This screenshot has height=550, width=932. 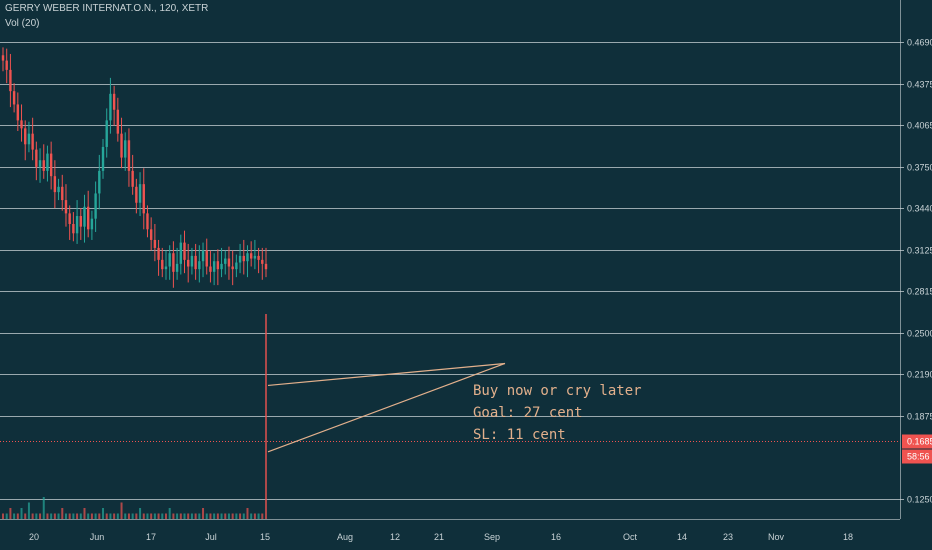 I want to click on time-axis: 20 Jun 17 Jul 15 Aug 12 21 Sep 16 Oct 14 23 Nov 18, so click(x=450, y=531).